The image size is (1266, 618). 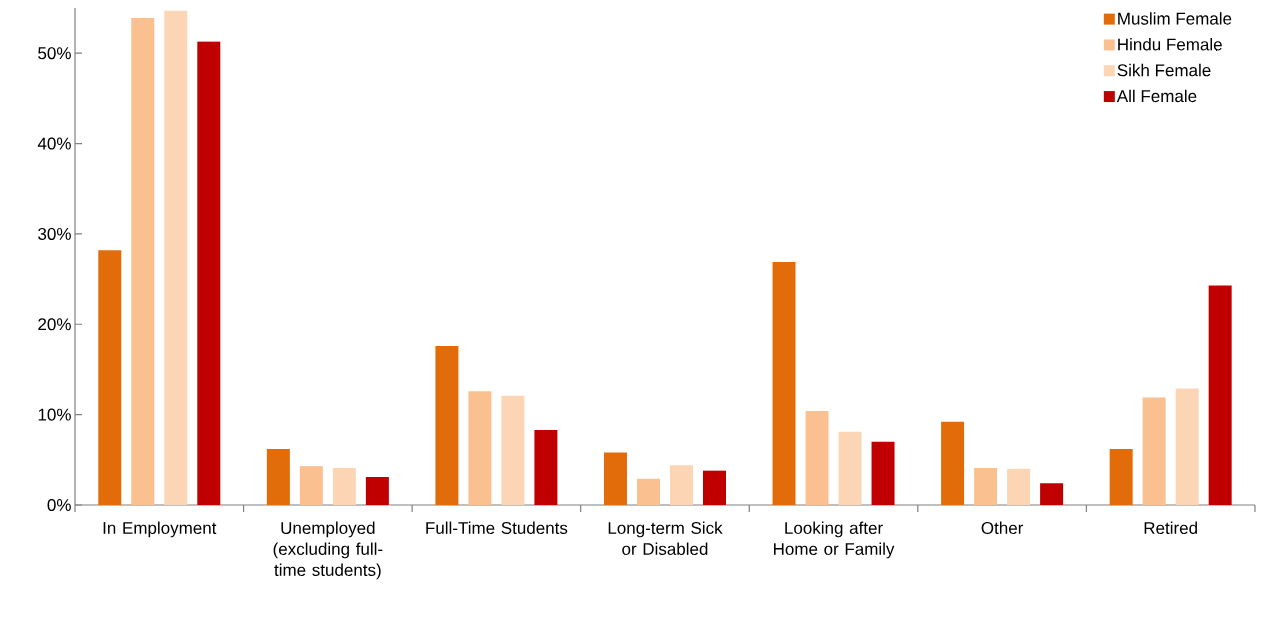 What do you see at coordinates (54, 324) in the screenshot?
I see `y-tick-label: 20%` at bounding box center [54, 324].